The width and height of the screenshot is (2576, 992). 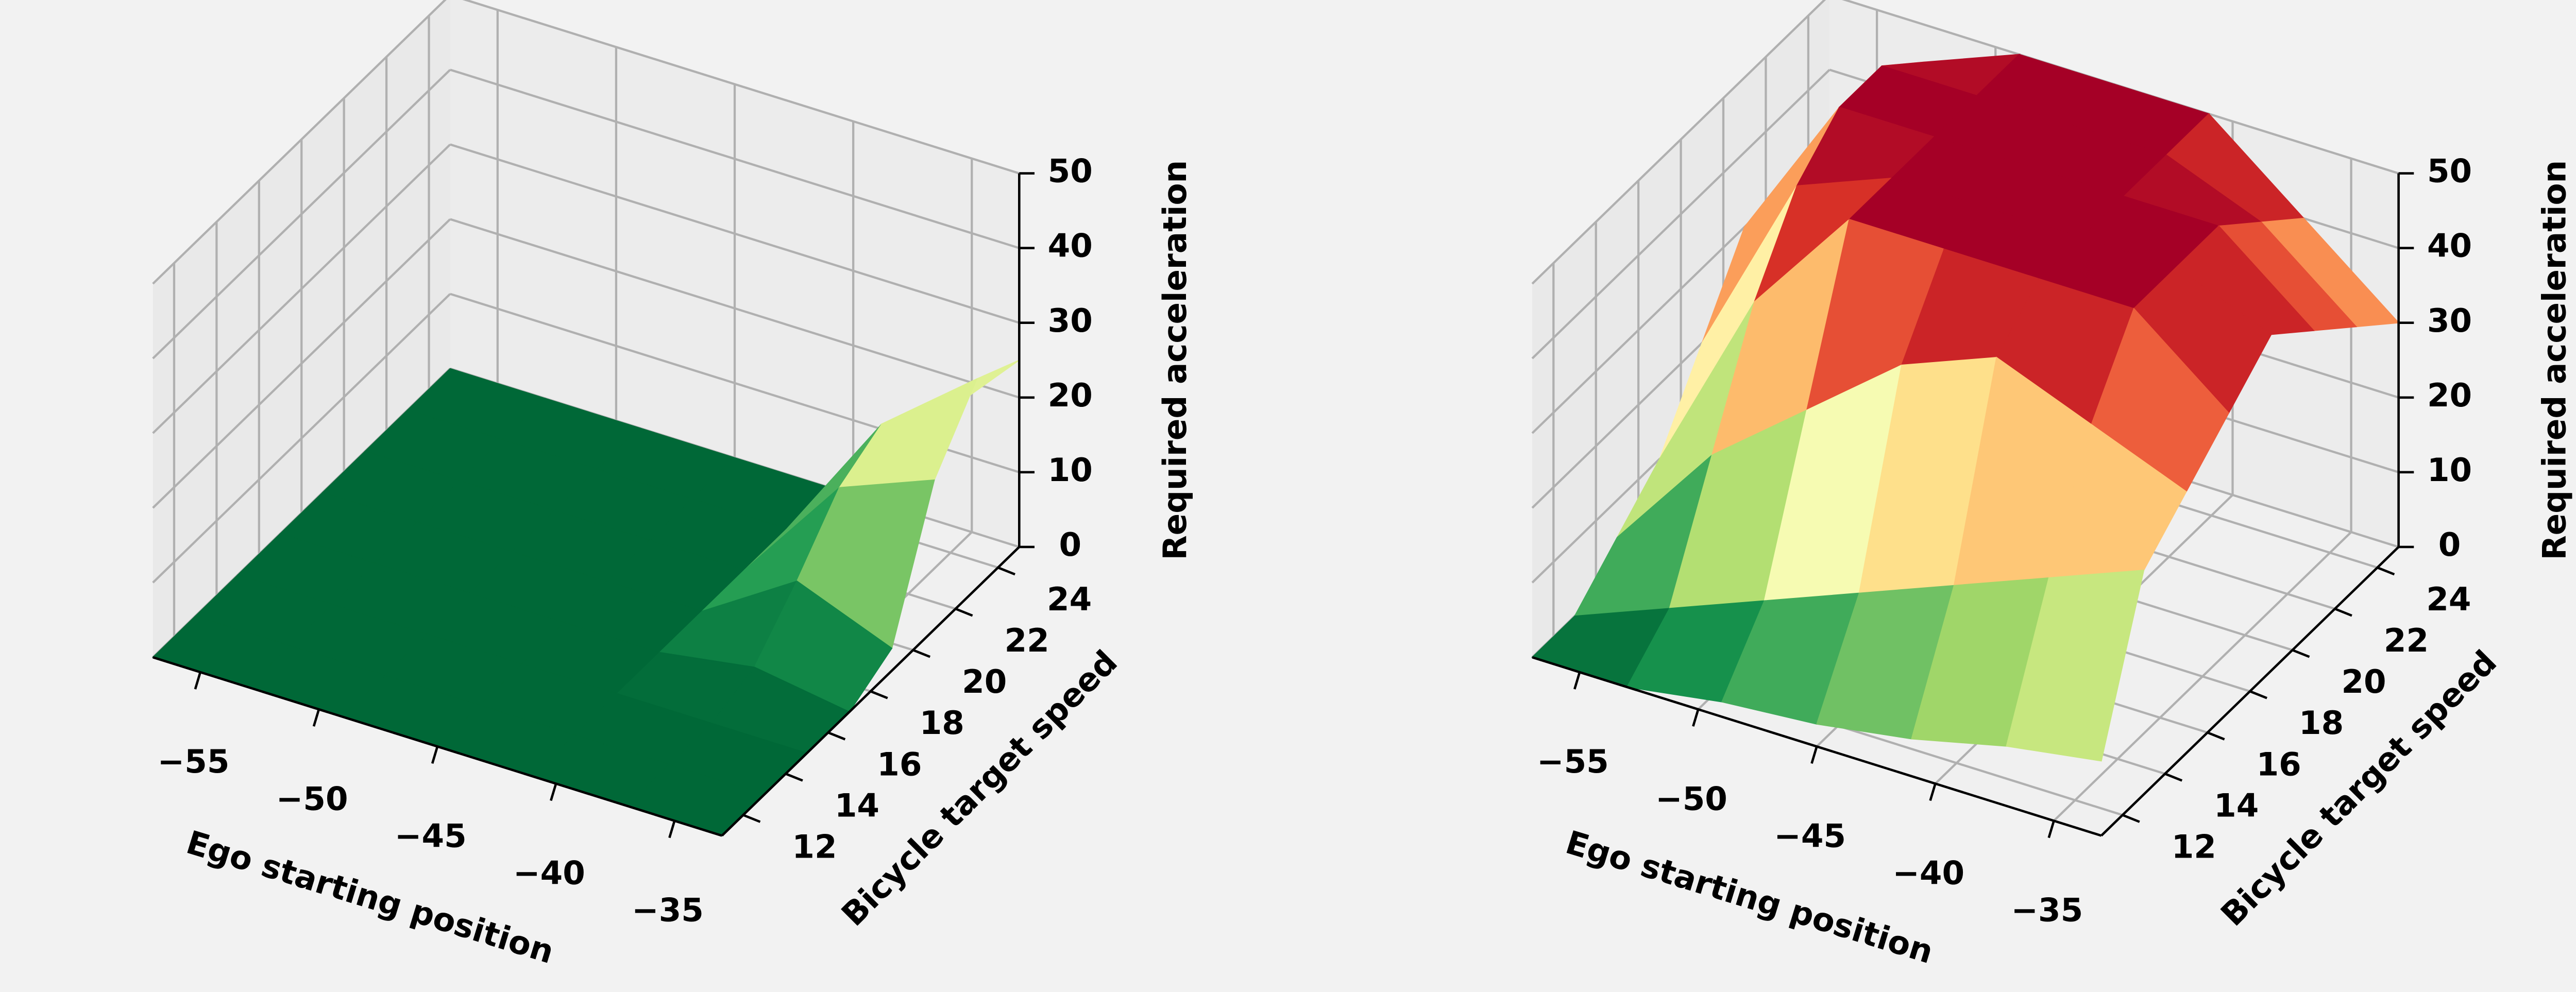 What do you see at coordinates (2075, 666) in the screenshot?
I see `surface-patch` at bounding box center [2075, 666].